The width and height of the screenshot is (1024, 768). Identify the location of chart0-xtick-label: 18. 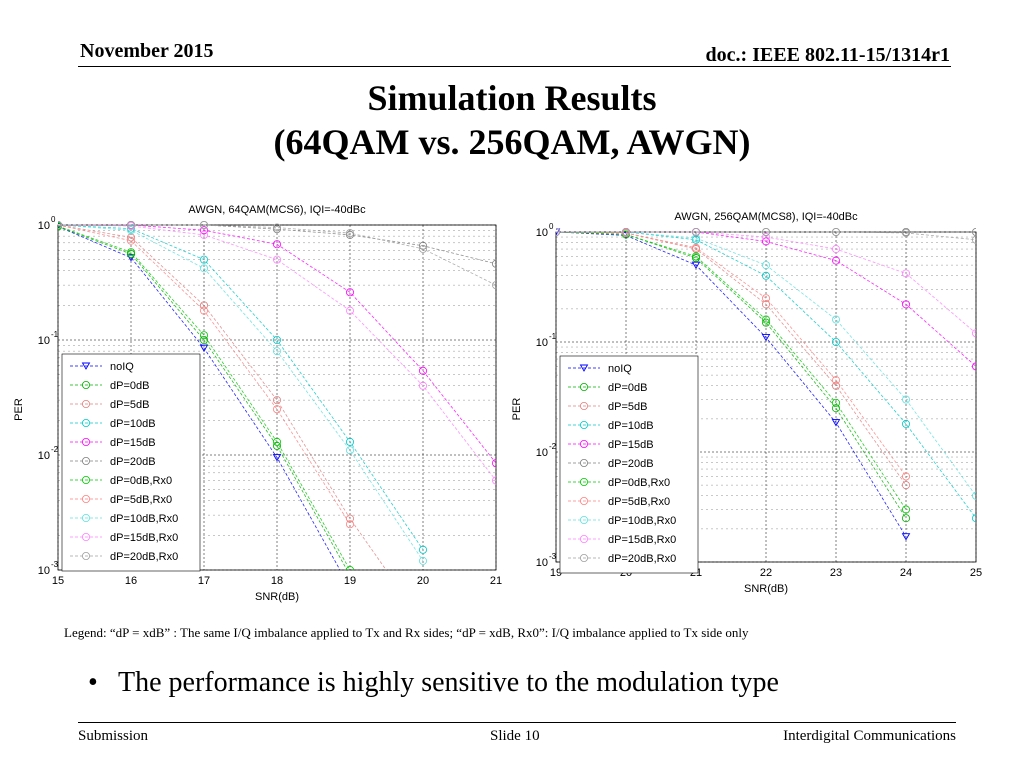
(277, 581).